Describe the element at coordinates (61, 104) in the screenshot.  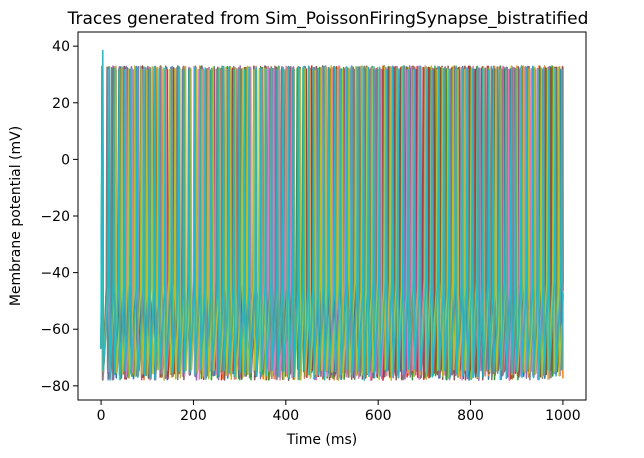
I see `y-tick-label: 20` at that location.